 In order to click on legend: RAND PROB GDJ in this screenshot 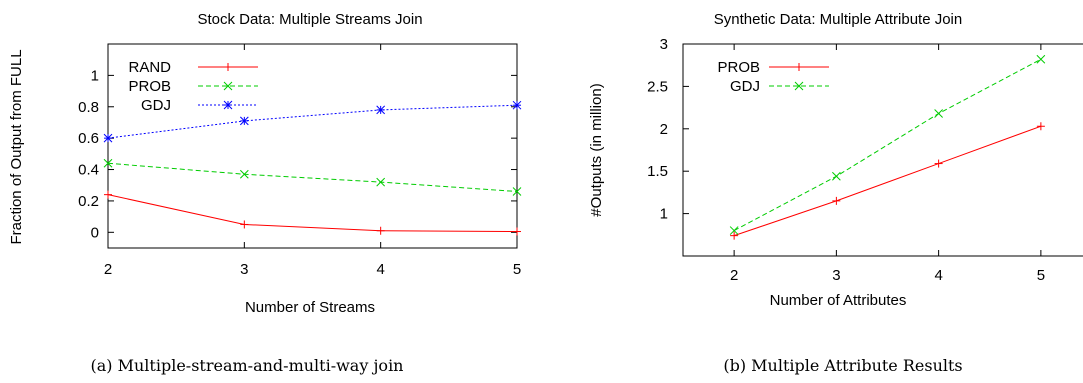, I will do `click(193, 86)`.